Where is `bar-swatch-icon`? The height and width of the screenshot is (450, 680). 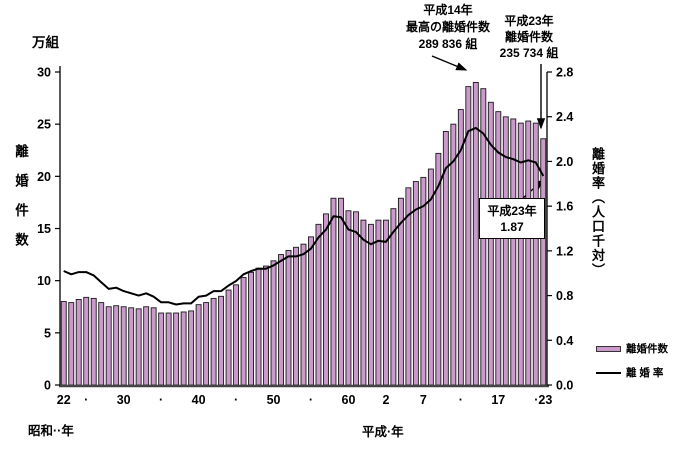 bar-swatch-icon is located at coordinates (608, 348).